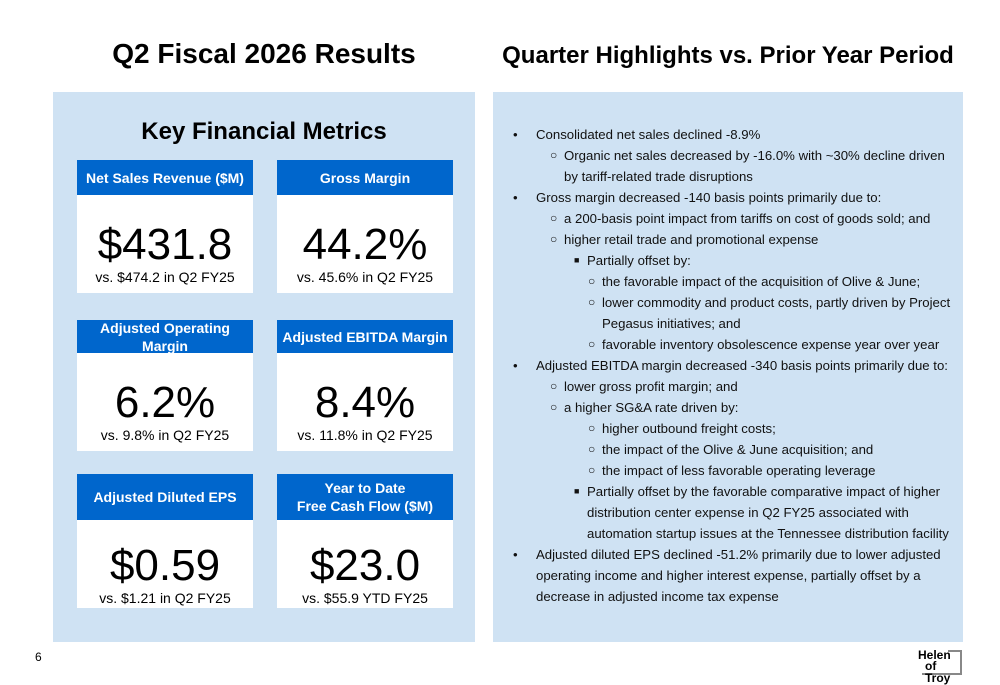 The width and height of the screenshot is (1000, 685). What do you see at coordinates (651, 386) in the screenshot?
I see `highlight-text: lower gross profit margin; and` at bounding box center [651, 386].